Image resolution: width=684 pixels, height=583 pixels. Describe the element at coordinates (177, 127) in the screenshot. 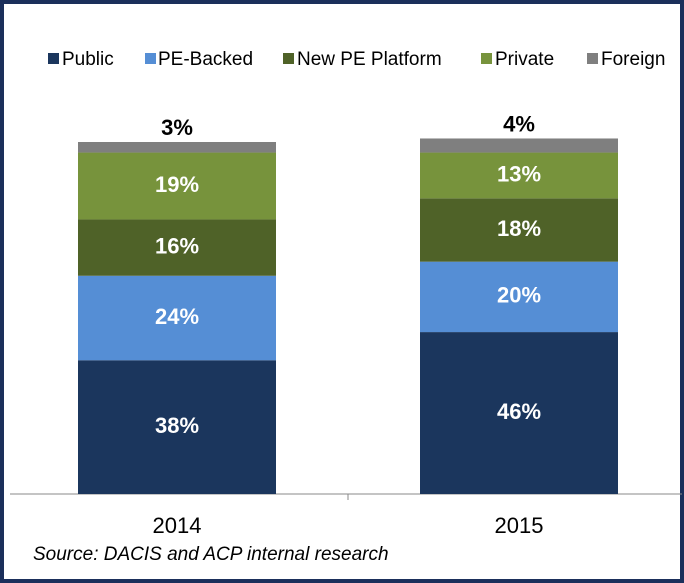

I see `data-label: 3%` at that location.